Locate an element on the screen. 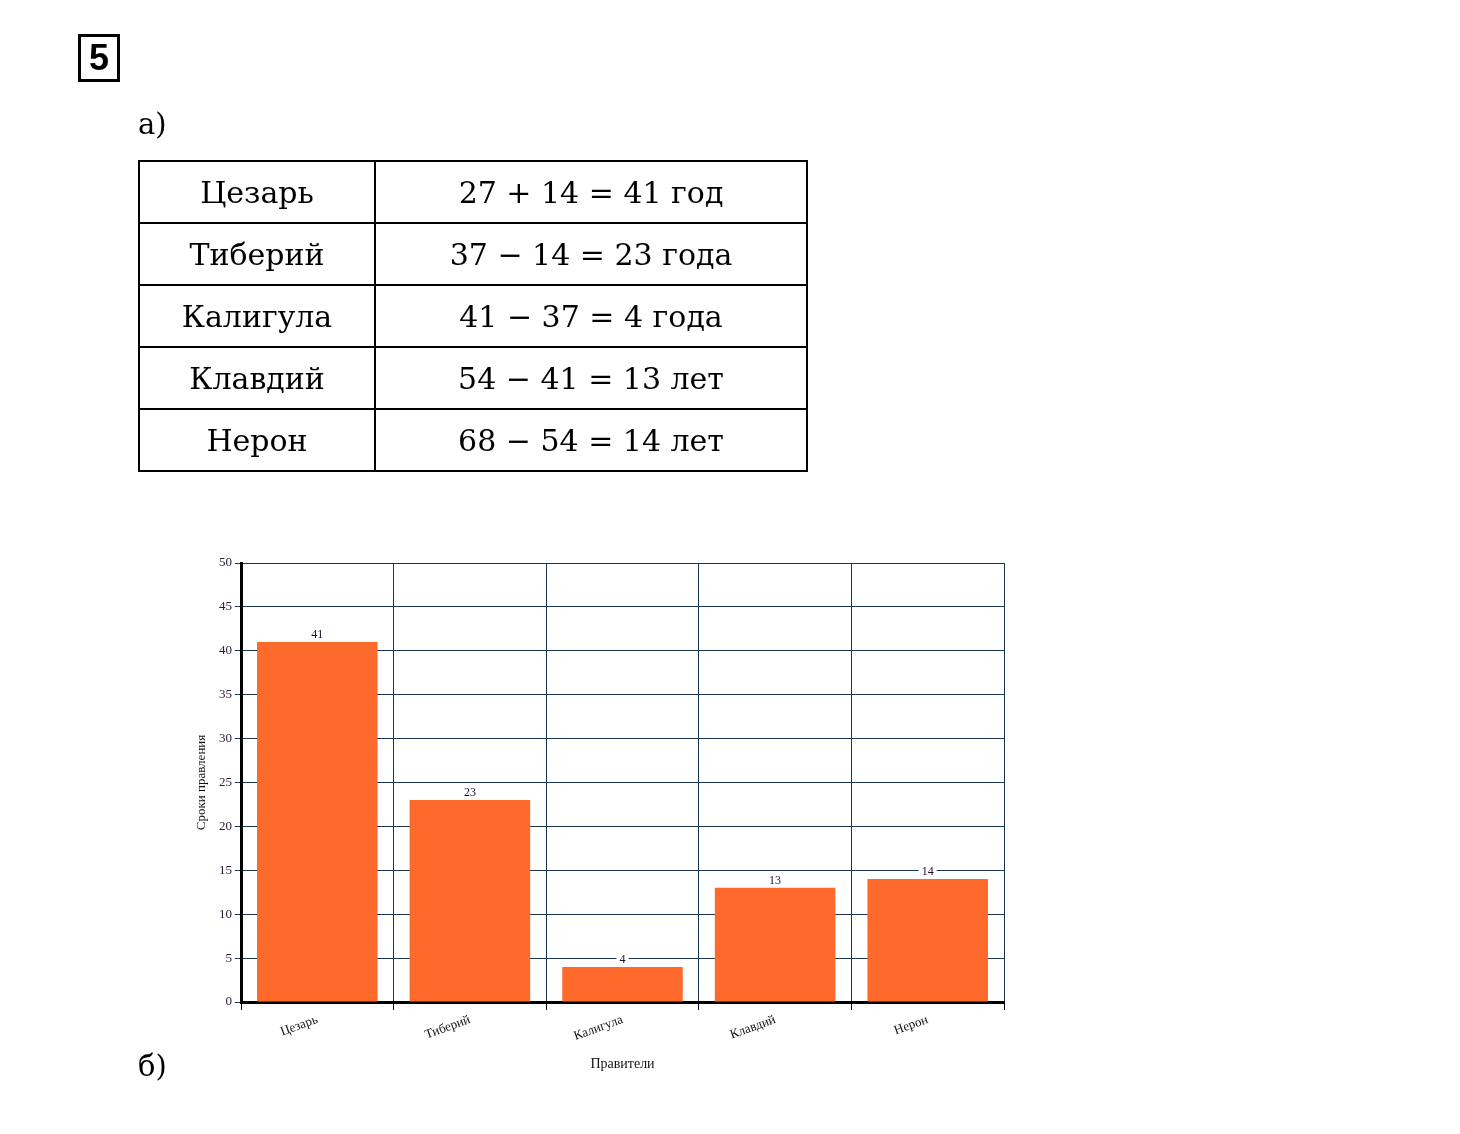 Image resolution: width=1460 pixels, height=1134 pixels. y-tick-label: 5 is located at coordinates (228, 957).